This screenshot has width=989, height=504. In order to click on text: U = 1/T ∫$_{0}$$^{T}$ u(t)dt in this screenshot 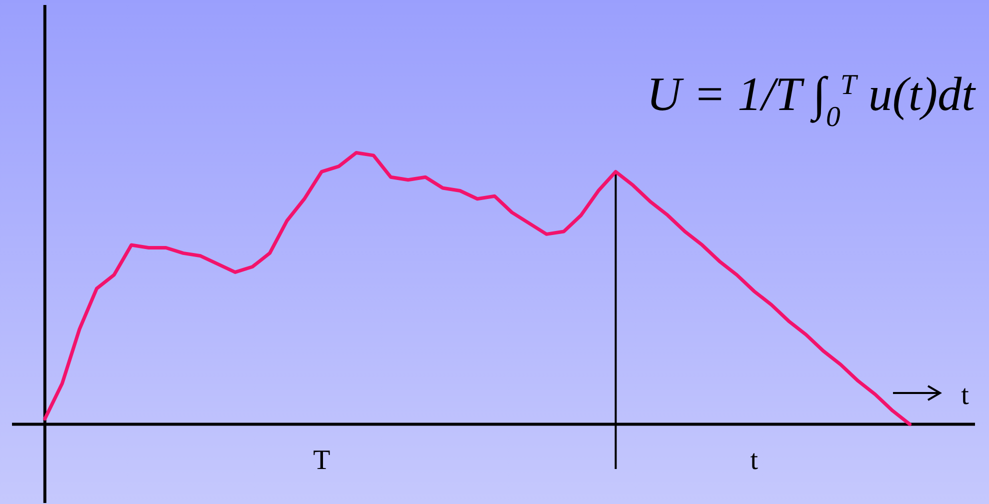, I will do `click(811, 100)`.